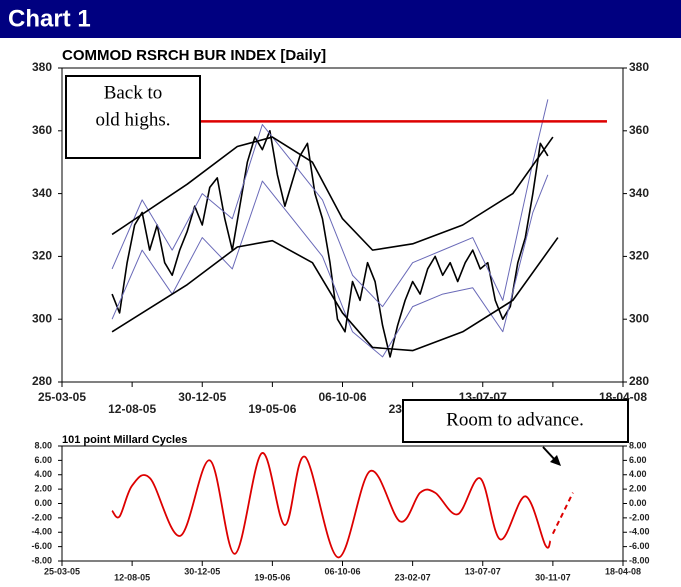 The image size is (681, 587). I want to click on header-bar, so click(340, 19).